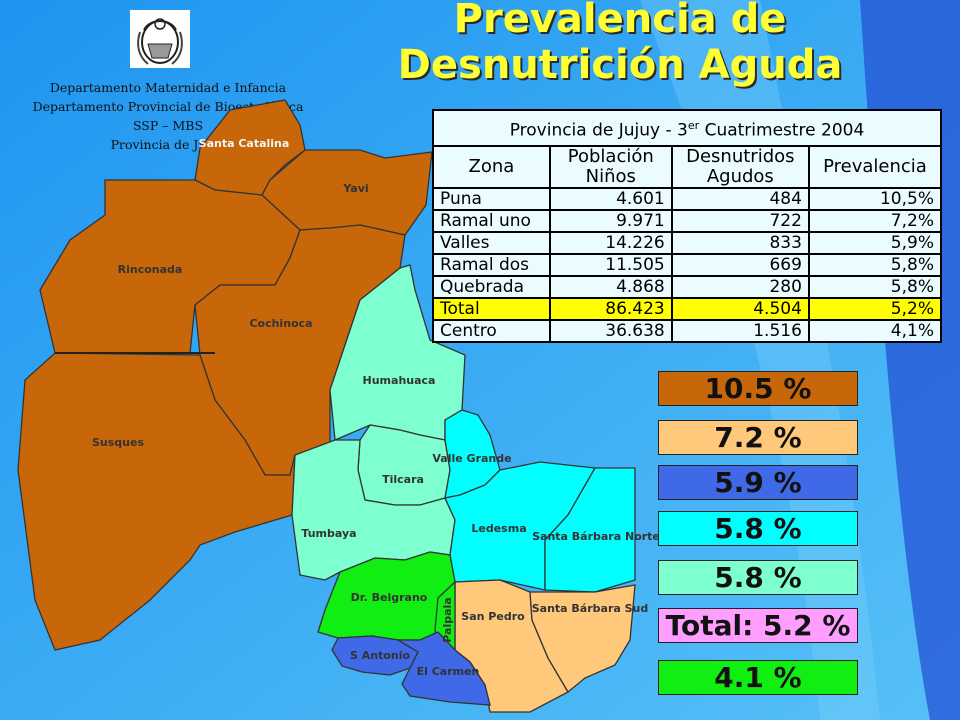 The width and height of the screenshot is (960, 720). Describe the element at coordinates (740, 331) in the screenshot. I see `cell-desnutridos: 1.516` at that location.